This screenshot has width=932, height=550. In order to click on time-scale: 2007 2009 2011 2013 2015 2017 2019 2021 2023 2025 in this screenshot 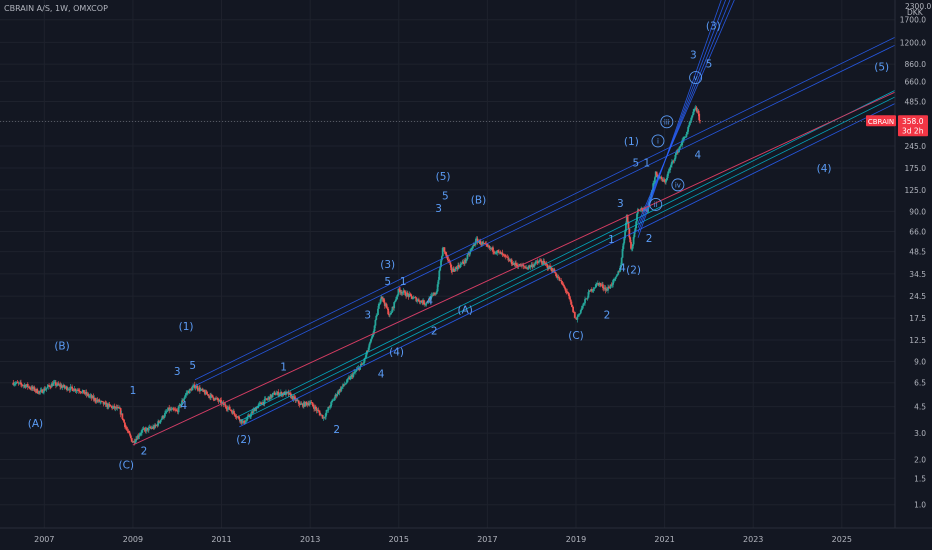, I will do `click(466, 538)`.